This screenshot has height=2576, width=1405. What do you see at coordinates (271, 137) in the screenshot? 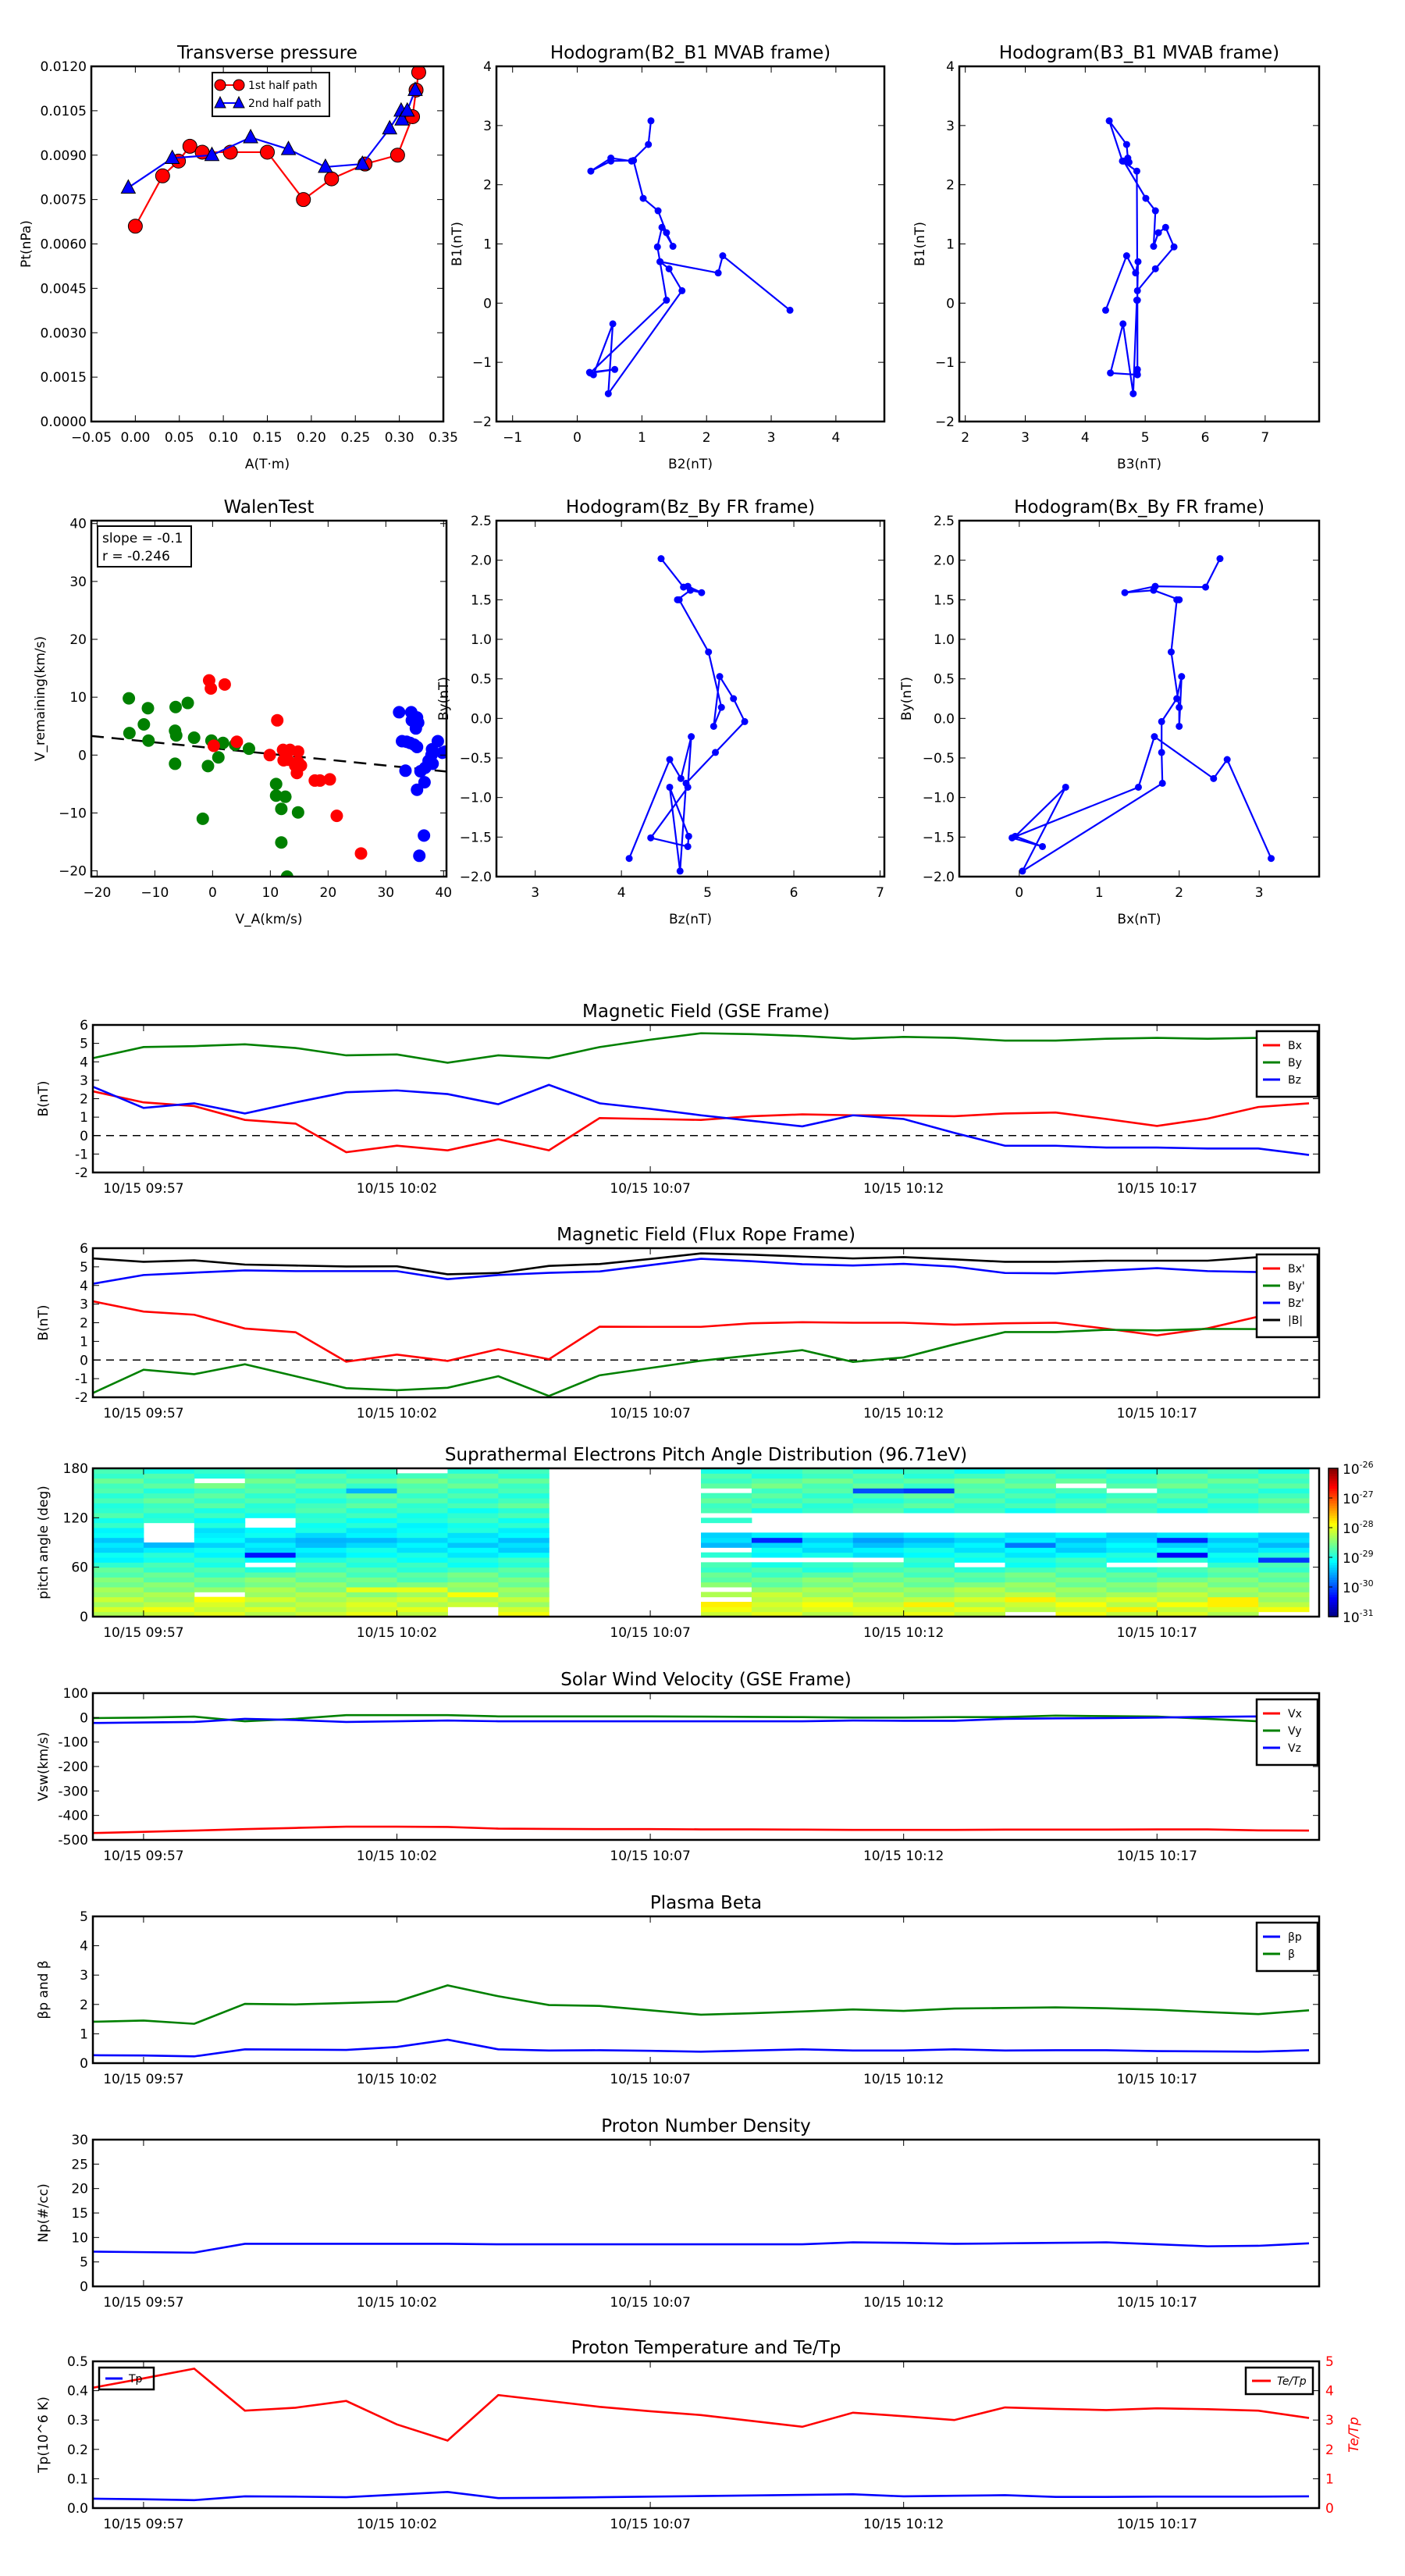
I see `series-2nd-half-path` at bounding box center [271, 137].